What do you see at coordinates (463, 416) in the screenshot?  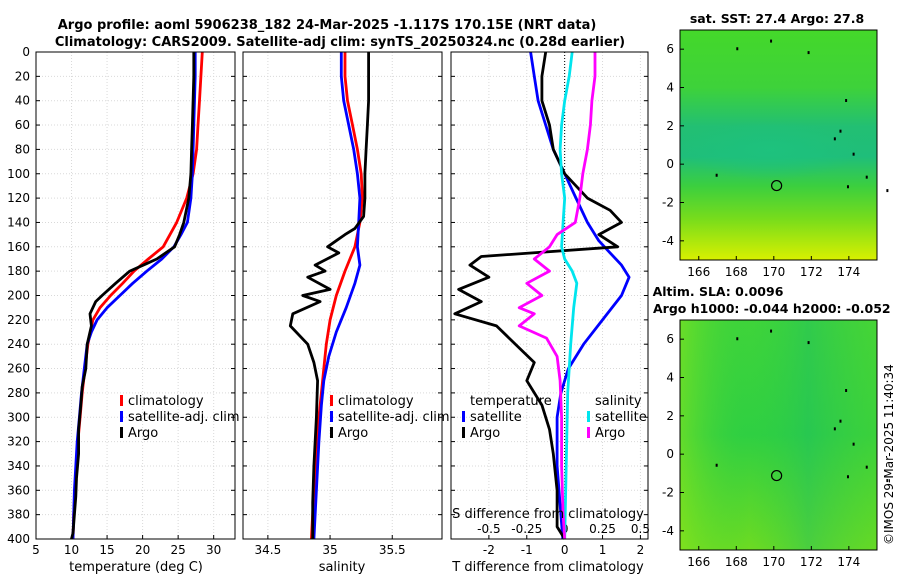 I see `legend-swatch-t-satellite` at bounding box center [463, 416].